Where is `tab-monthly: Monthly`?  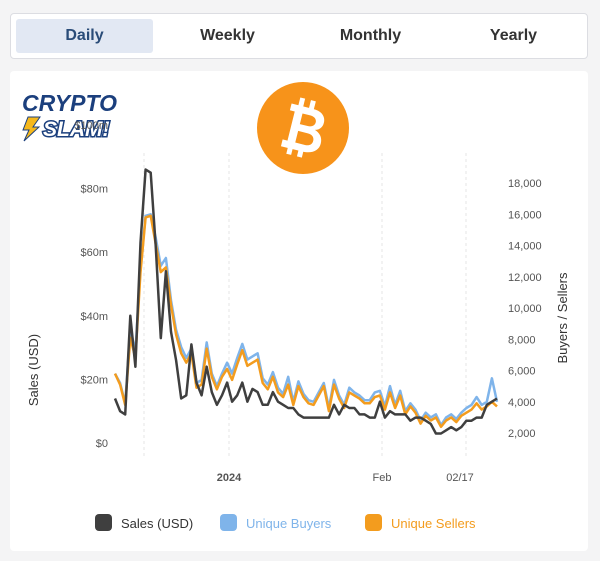
tab-monthly: Monthly is located at coordinates (370, 35).